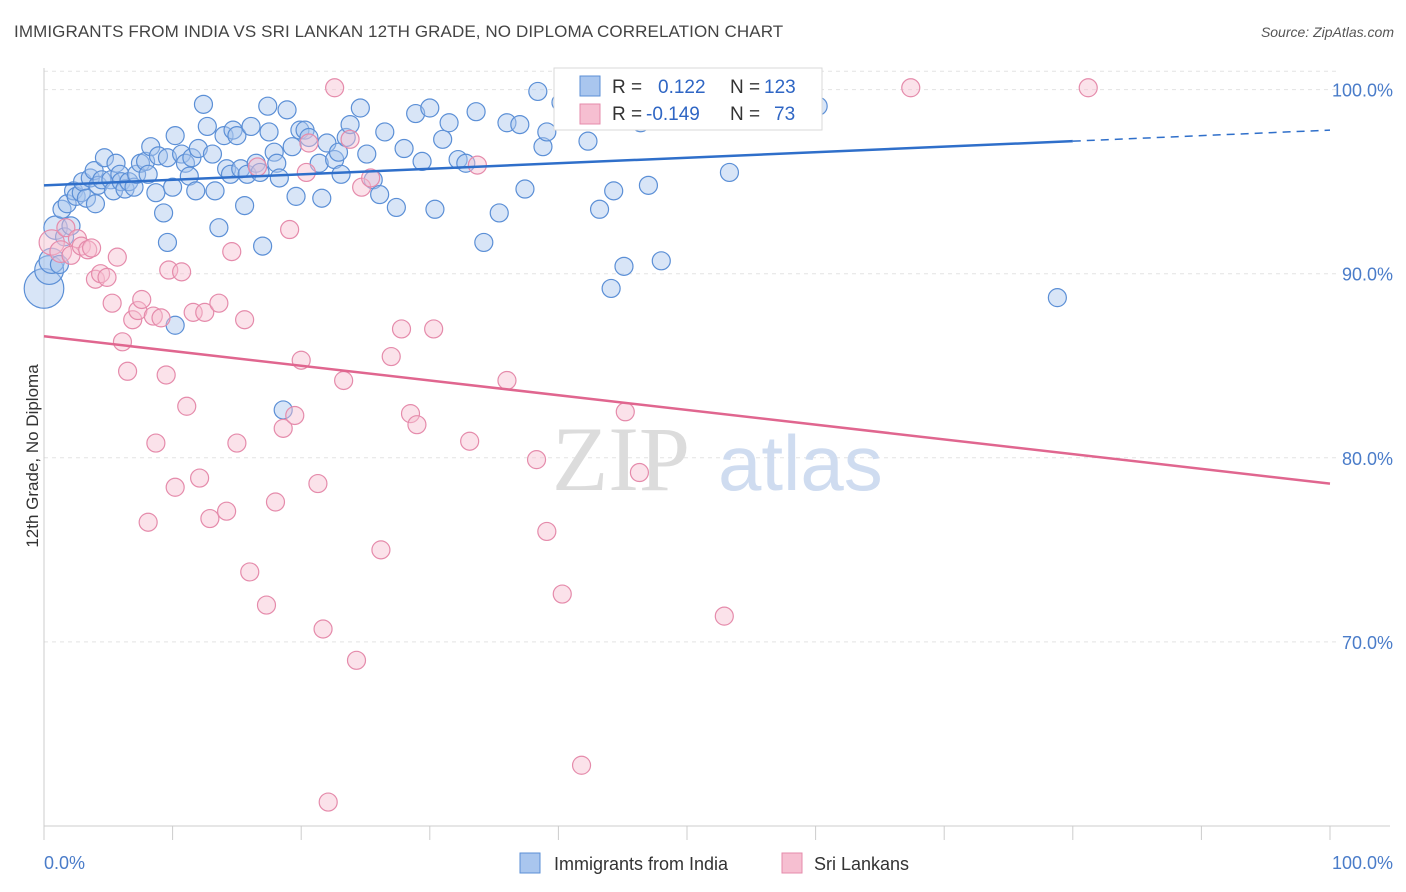 The height and width of the screenshot is (892, 1406). Describe the element at coordinates (1362, 91) in the screenshot. I see `y-tick-label: 100.0%` at that location.